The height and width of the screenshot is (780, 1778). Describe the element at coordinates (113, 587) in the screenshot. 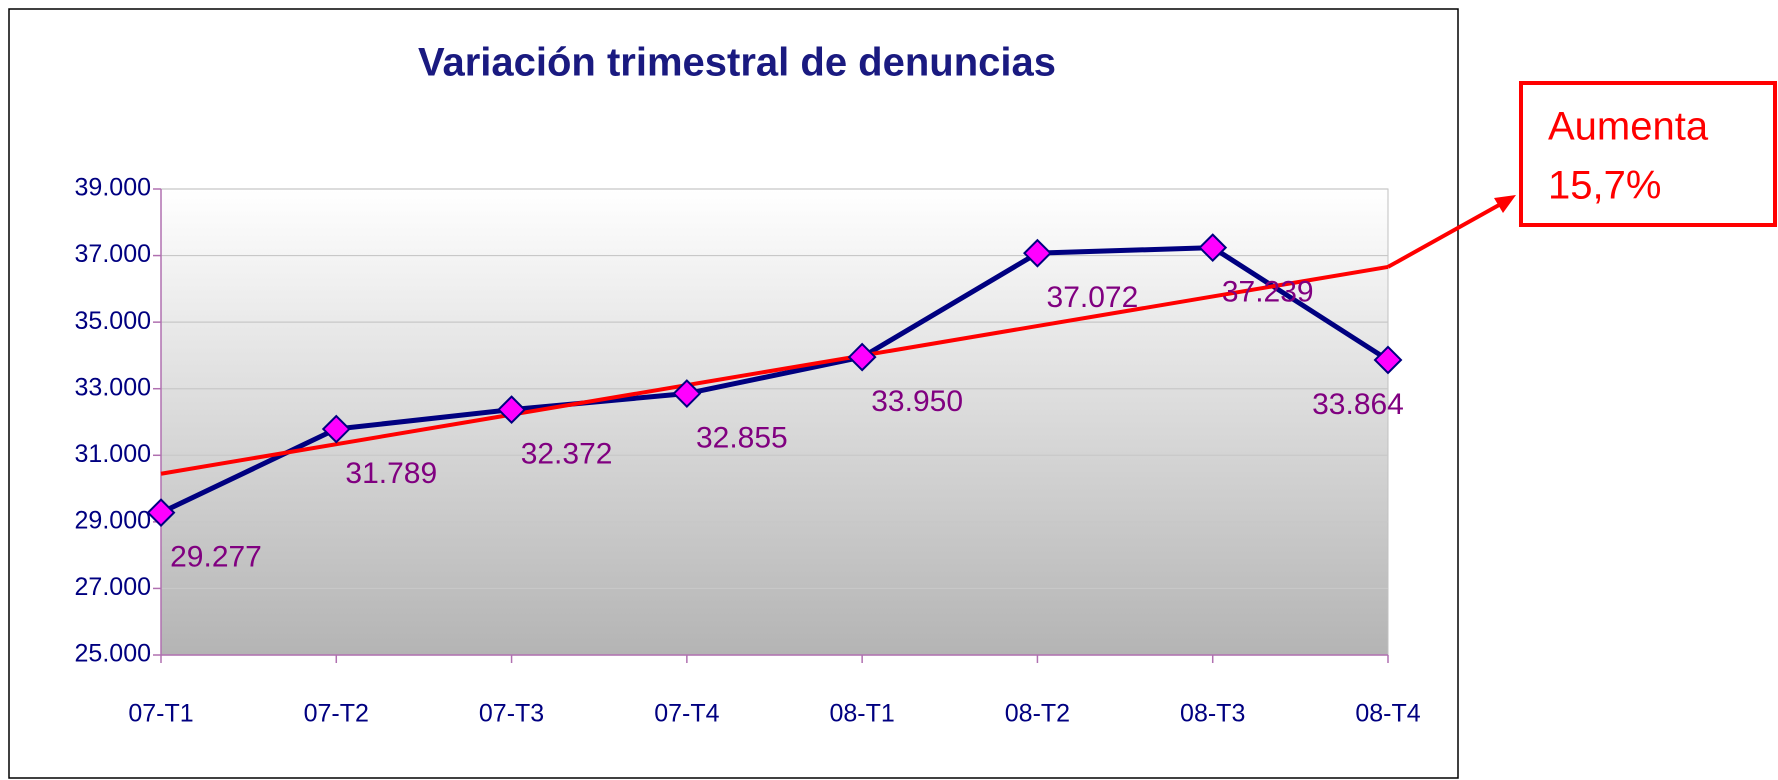

I see `y-tick-label: 27.000` at that location.